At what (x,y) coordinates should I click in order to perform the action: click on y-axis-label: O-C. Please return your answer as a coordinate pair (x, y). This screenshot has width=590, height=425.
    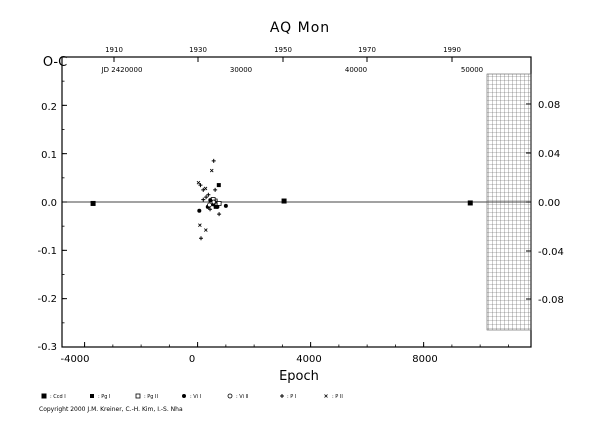
    Looking at the image, I should click on (55, 62).